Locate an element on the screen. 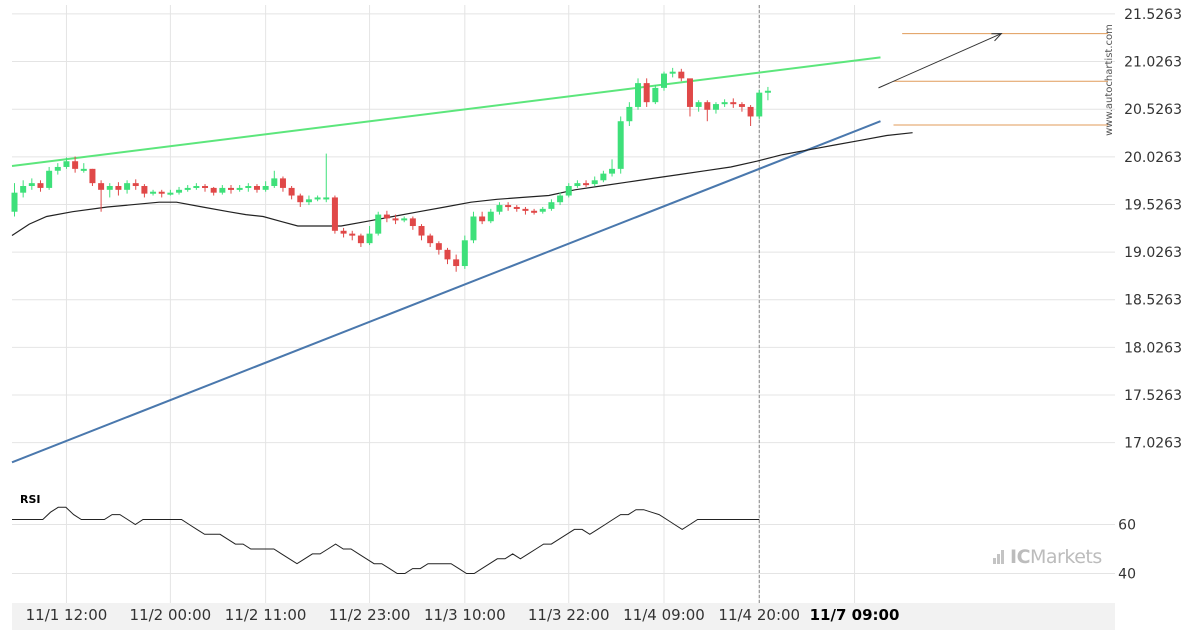 Image resolution: width=1200 pixels, height=630 pixels. price-tick-label: 20.5263 is located at coordinates (1153, 110).